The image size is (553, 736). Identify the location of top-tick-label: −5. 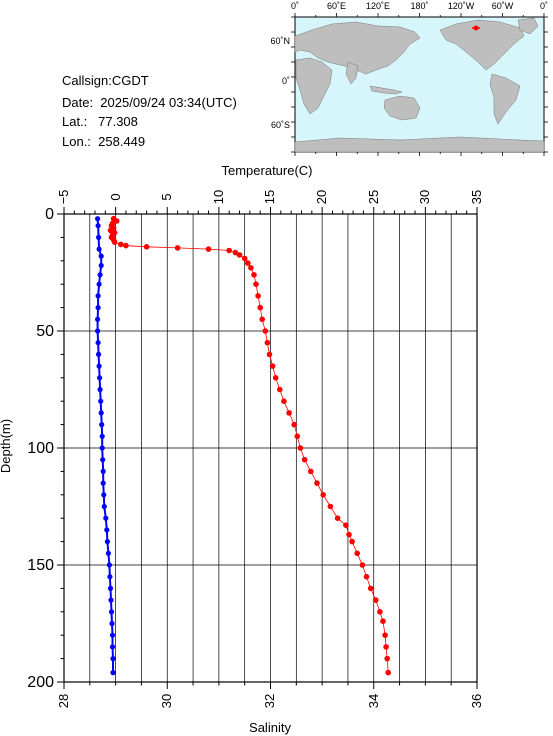
(63, 197).